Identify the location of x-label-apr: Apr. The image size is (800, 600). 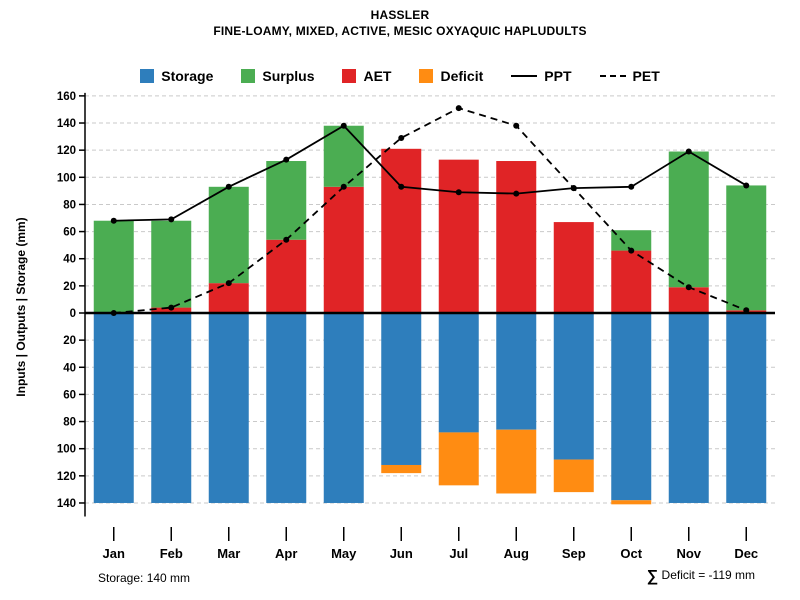
(286, 553).